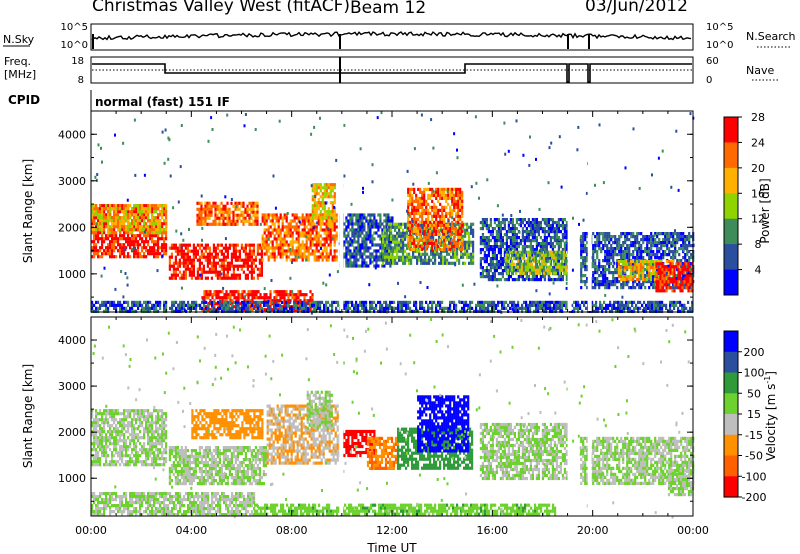  I want to click on cpid-label: CPID, so click(24, 100).